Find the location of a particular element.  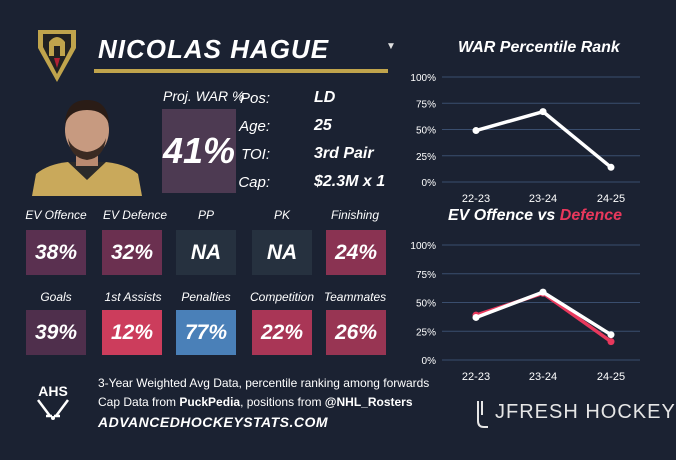

war-percentile-chart: 100% 75% 50% 25% 0% 22-23 23-24 24-25 is located at coordinates (525, 139).